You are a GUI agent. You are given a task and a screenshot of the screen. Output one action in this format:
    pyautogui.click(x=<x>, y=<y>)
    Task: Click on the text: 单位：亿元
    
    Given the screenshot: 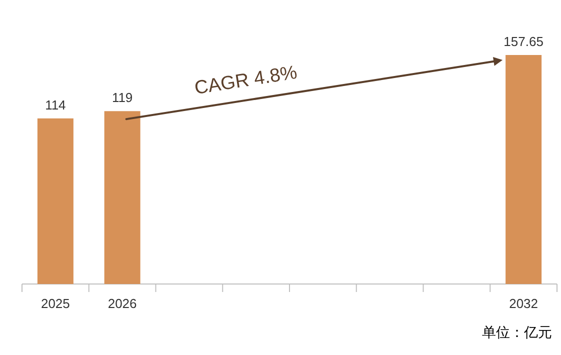 What is the action you would take?
    pyautogui.click(x=517, y=332)
    